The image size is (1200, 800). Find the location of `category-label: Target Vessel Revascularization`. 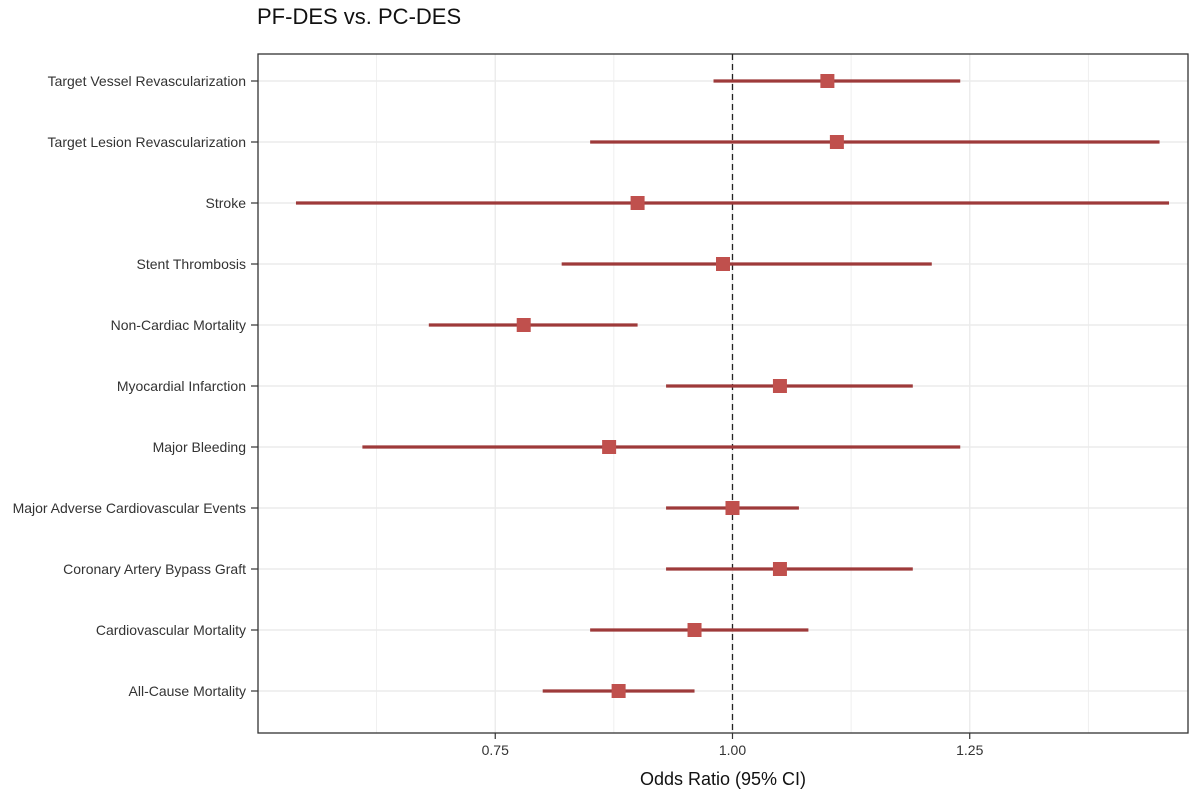

category-label: Target Vessel Revascularization is located at coordinates (147, 81).